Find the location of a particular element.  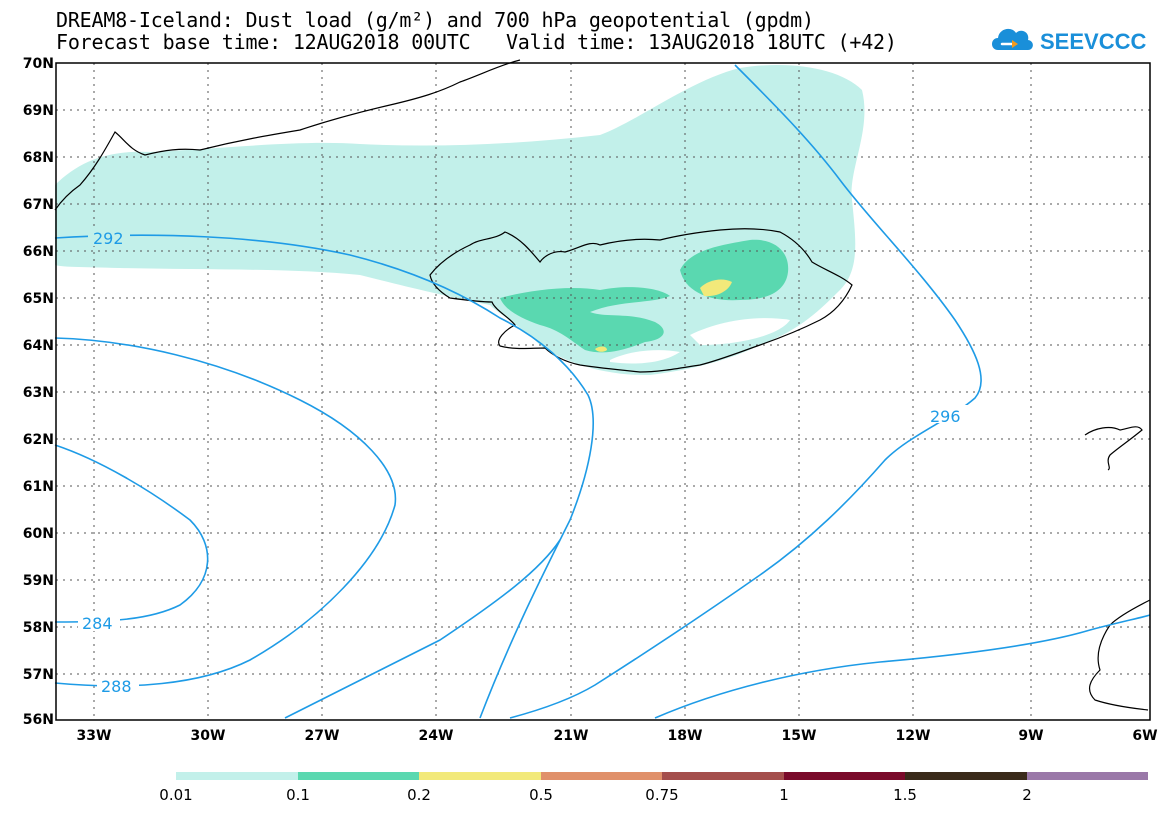

lon-label: 33W is located at coordinates (94, 736).